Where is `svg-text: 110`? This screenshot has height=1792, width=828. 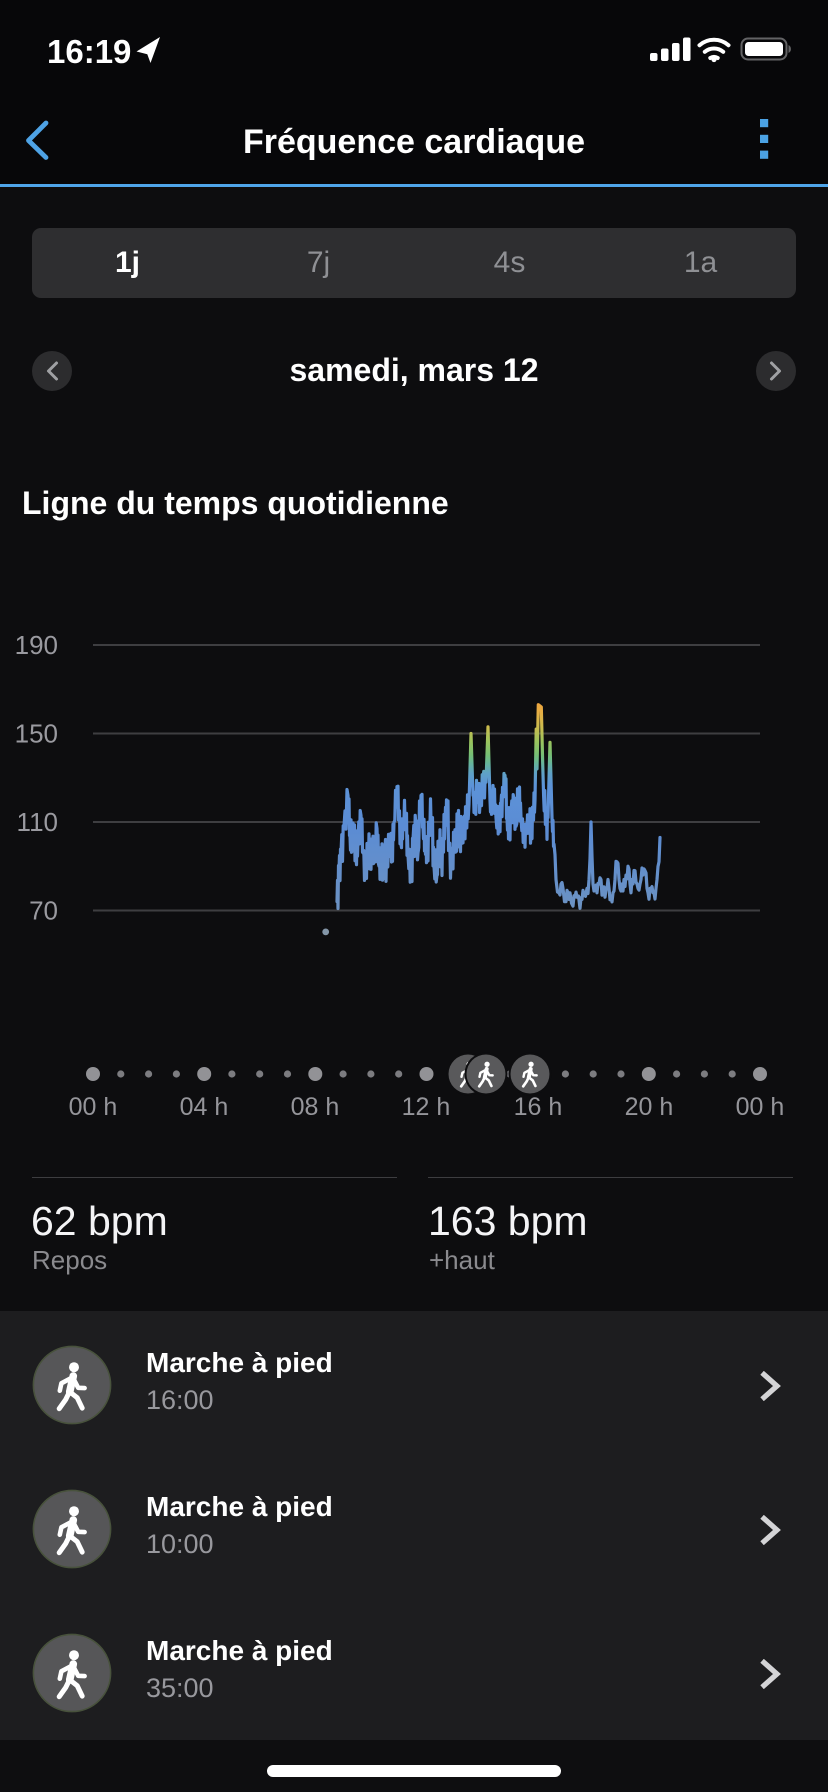 svg-text: 110 is located at coordinates (37, 822).